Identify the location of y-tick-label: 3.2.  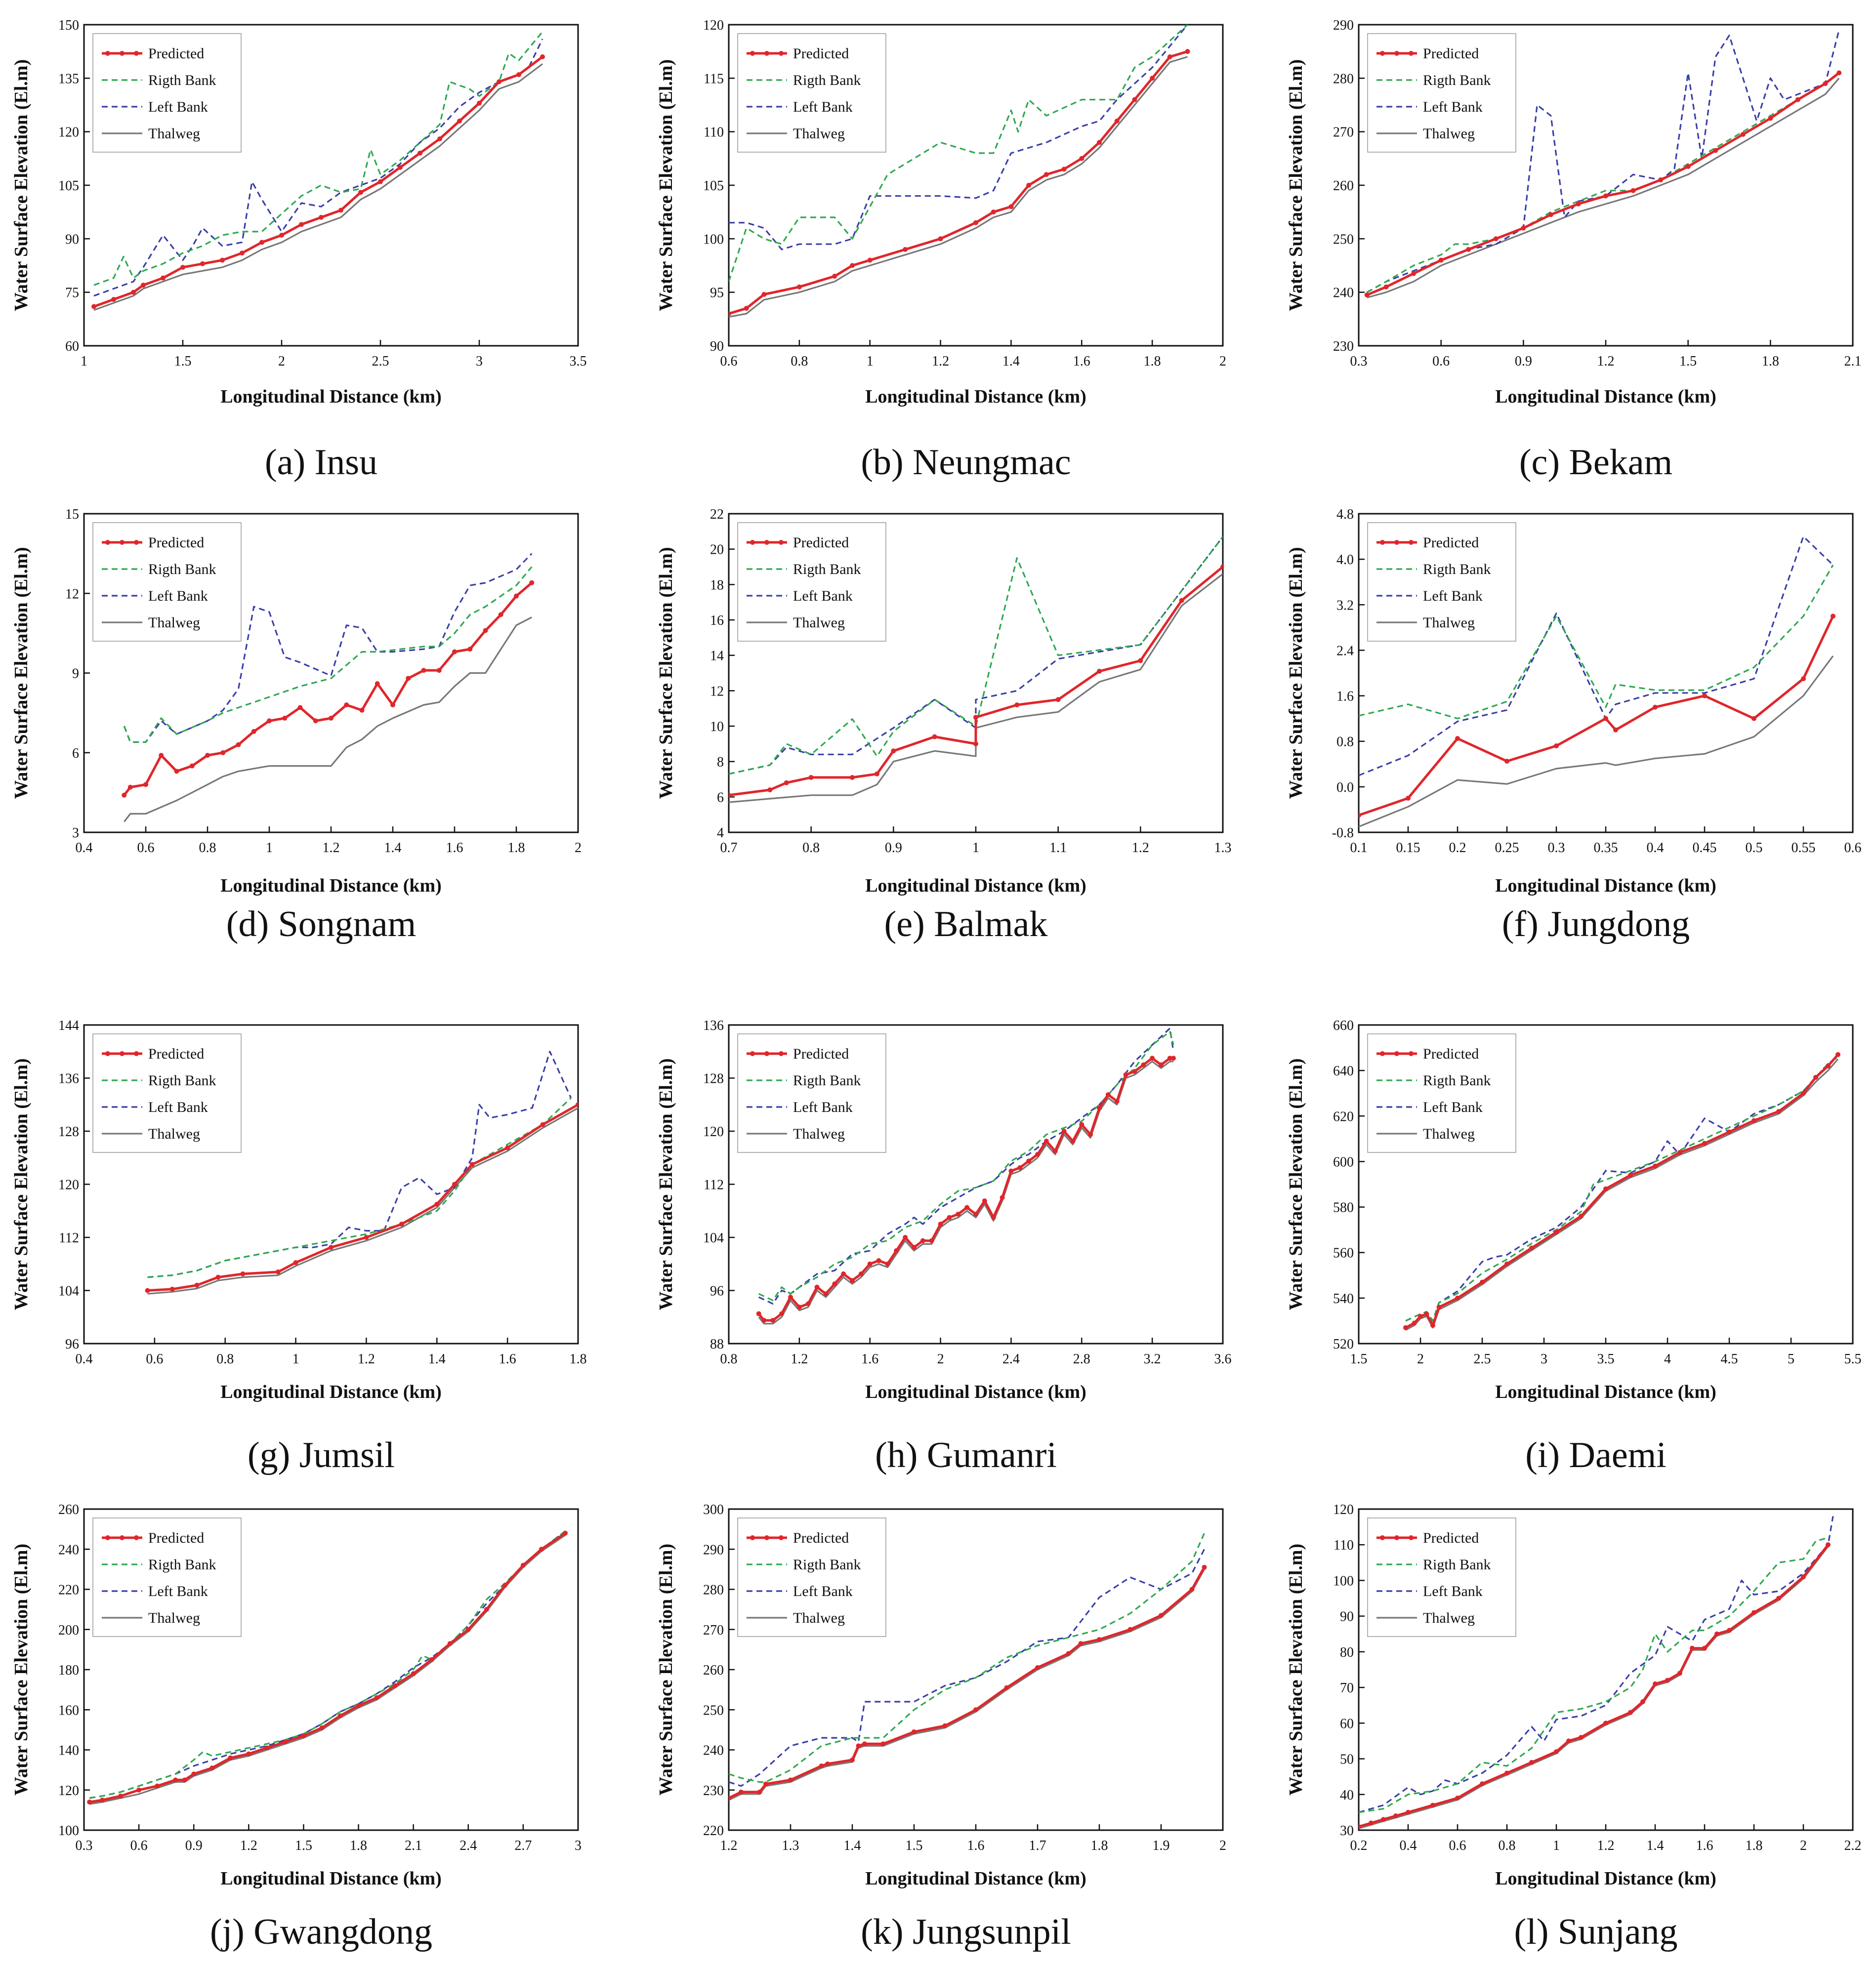
(1345, 605).